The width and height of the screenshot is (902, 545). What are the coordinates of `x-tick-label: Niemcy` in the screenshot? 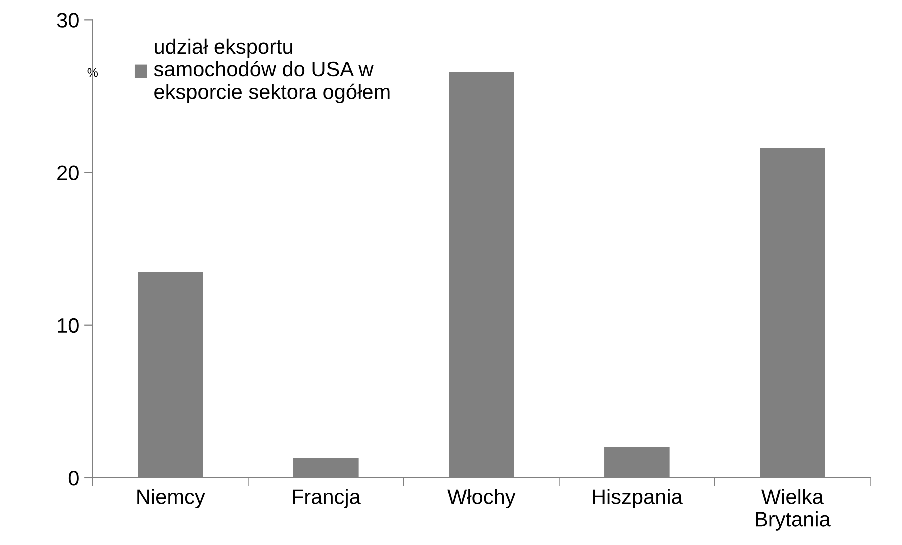 It's located at (172, 498).